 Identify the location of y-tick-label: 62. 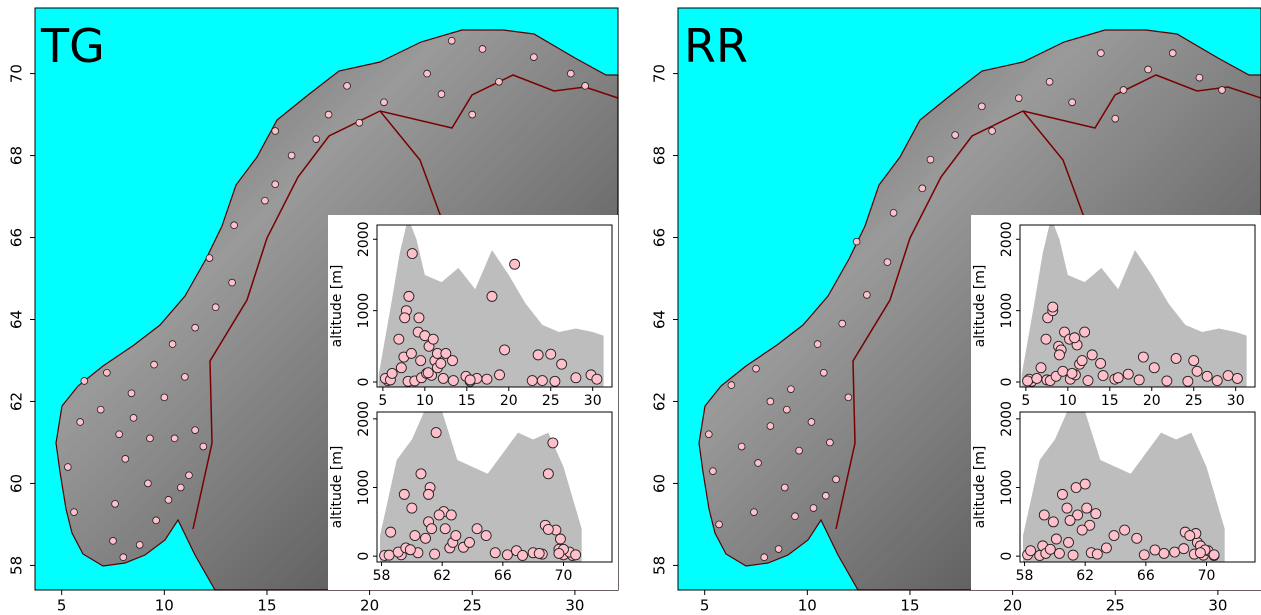
(17, 401).